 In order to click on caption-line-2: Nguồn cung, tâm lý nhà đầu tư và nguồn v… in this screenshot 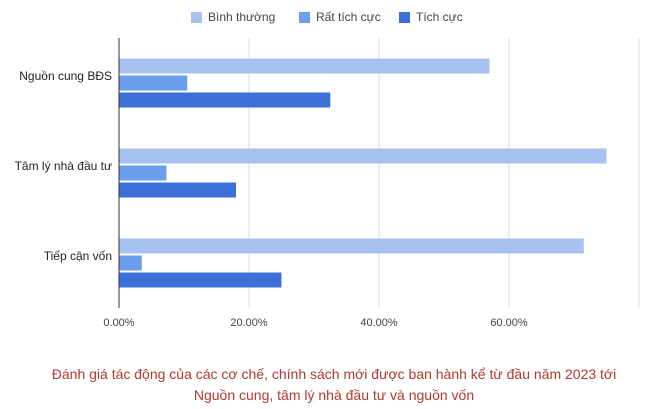, I will do `click(334, 395)`.